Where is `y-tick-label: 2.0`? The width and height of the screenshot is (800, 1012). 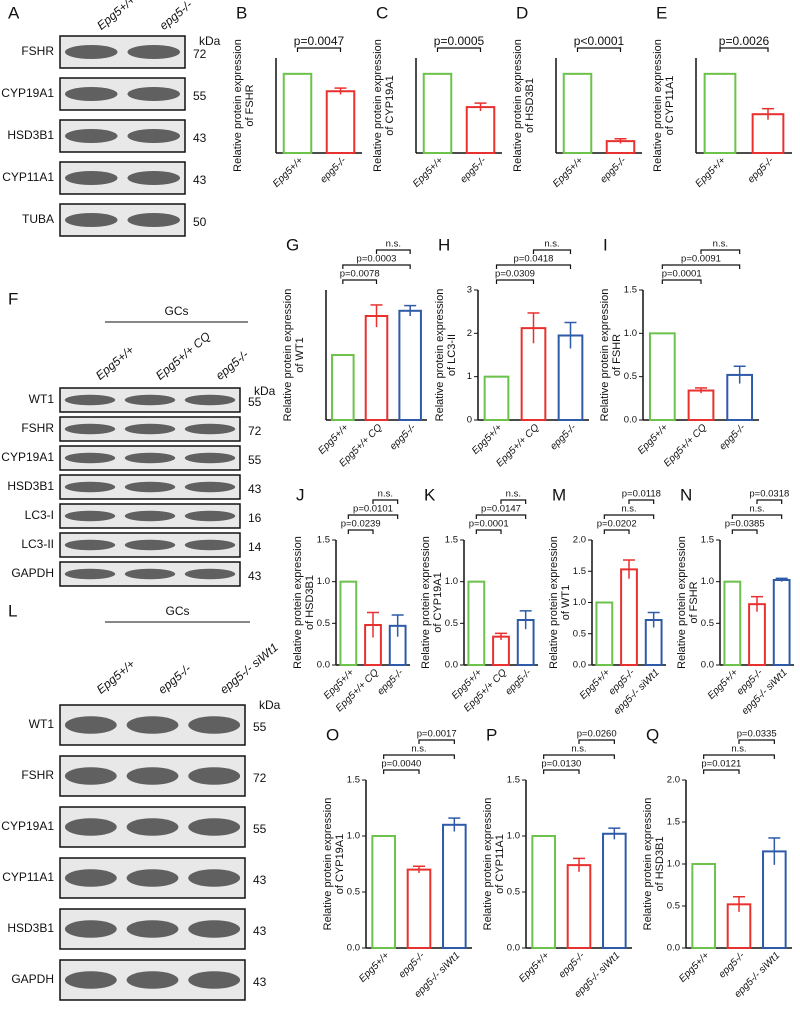 y-tick-label: 2.0 is located at coordinates (579, 540).